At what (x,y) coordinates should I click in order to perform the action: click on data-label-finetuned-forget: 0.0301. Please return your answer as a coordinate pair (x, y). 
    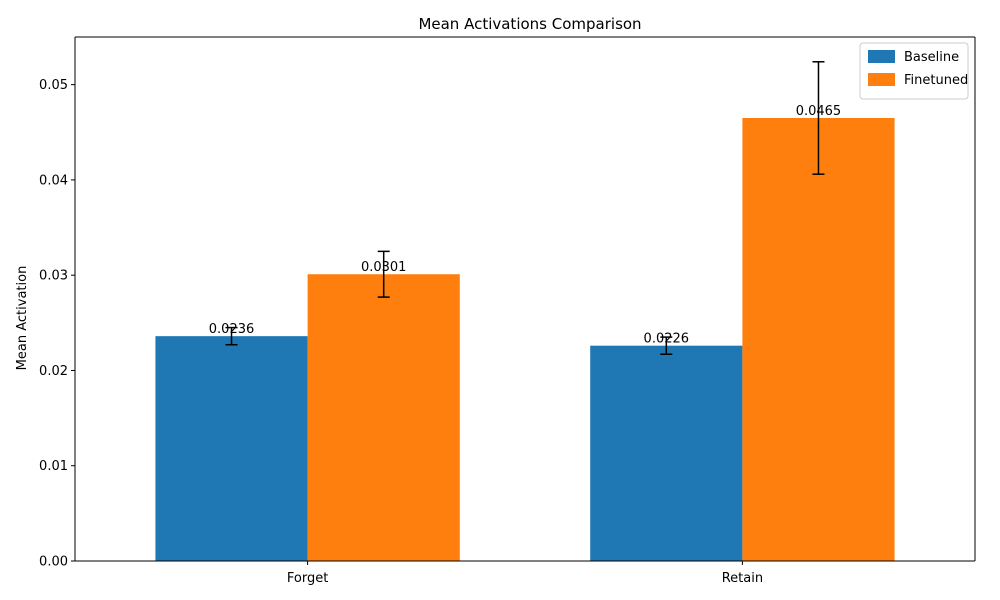
    Looking at the image, I should click on (384, 267).